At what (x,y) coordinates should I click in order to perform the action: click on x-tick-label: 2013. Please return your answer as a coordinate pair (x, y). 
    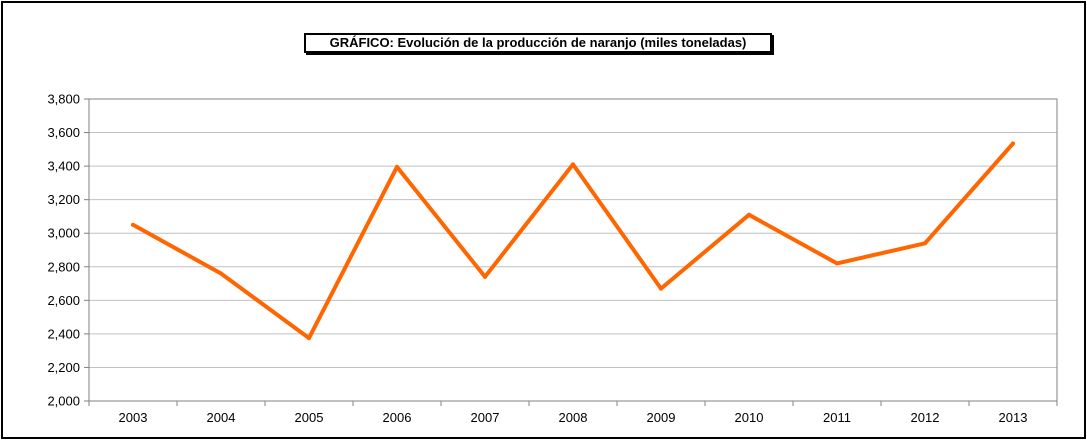
    Looking at the image, I should click on (1013, 417).